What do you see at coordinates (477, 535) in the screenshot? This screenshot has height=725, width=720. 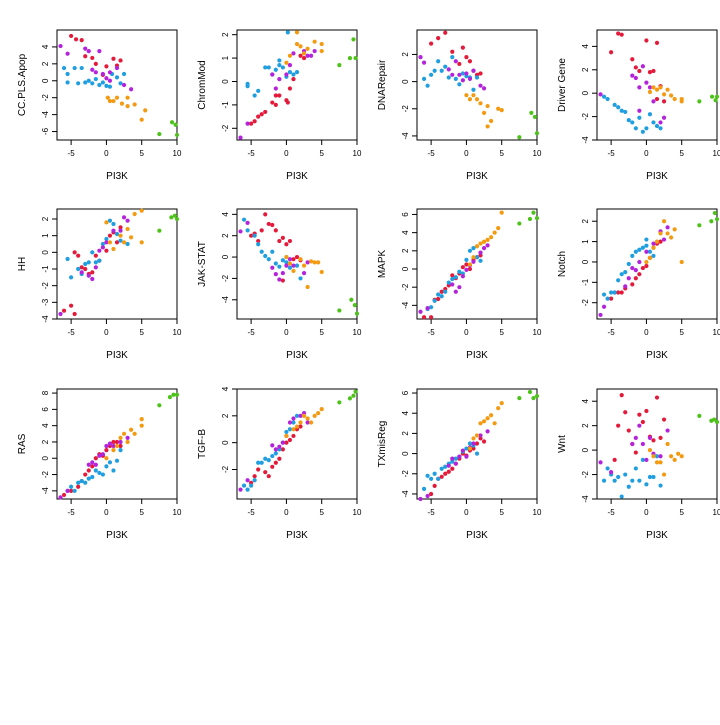 I see `x-axis-label: PI3K` at bounding box center [477, 535].